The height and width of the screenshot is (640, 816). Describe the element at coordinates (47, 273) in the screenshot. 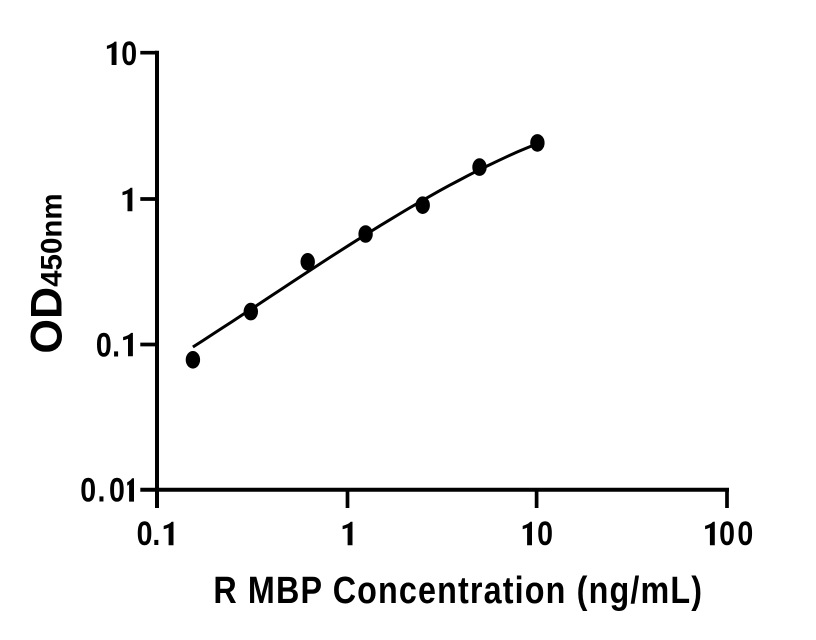

I see `svg-text: OD450nm` at that location.